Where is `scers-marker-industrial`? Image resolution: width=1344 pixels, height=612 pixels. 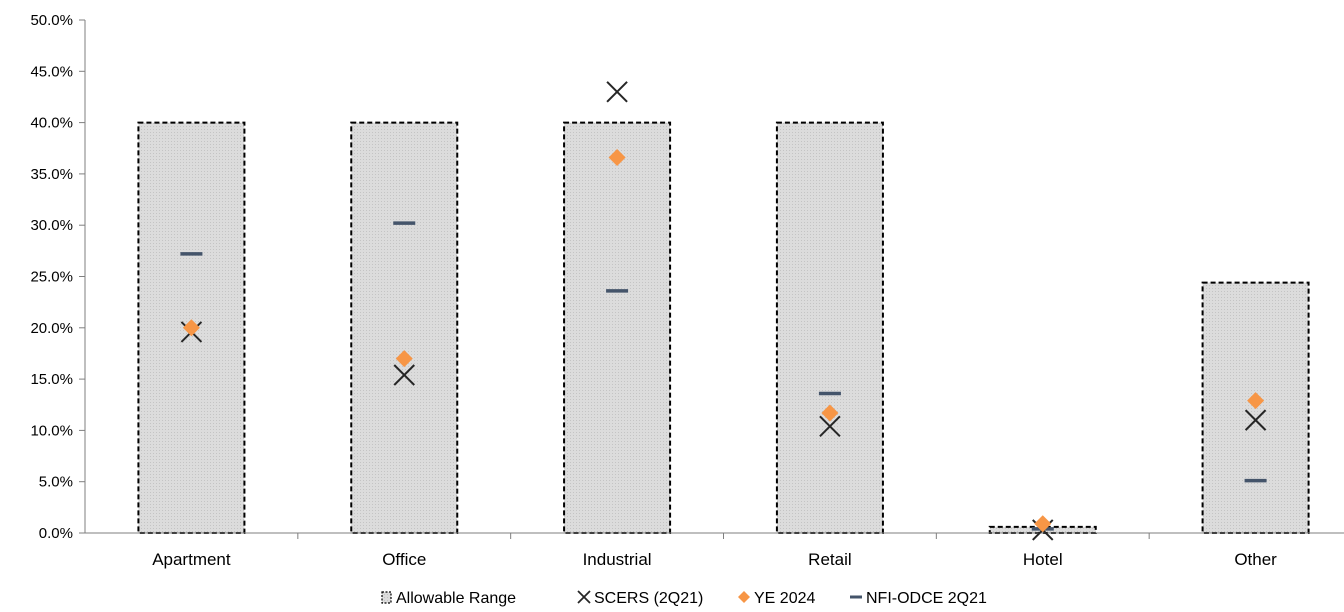
scers-marker-industrial is located at coordinates (617, 92).